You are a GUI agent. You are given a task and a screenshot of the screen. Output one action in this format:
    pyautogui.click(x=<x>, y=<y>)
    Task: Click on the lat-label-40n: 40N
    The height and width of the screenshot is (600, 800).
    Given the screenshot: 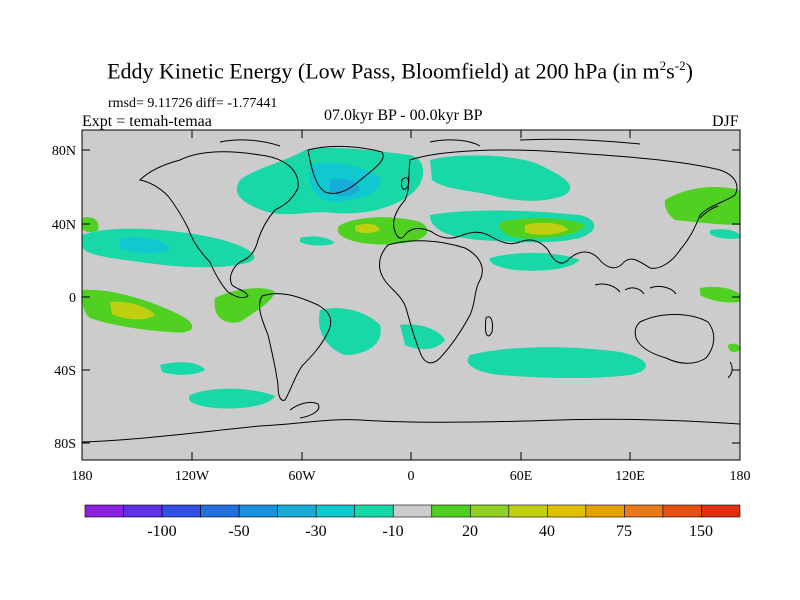 What is the action you would take?
    pyautogui.click(x=64, y=225)
    